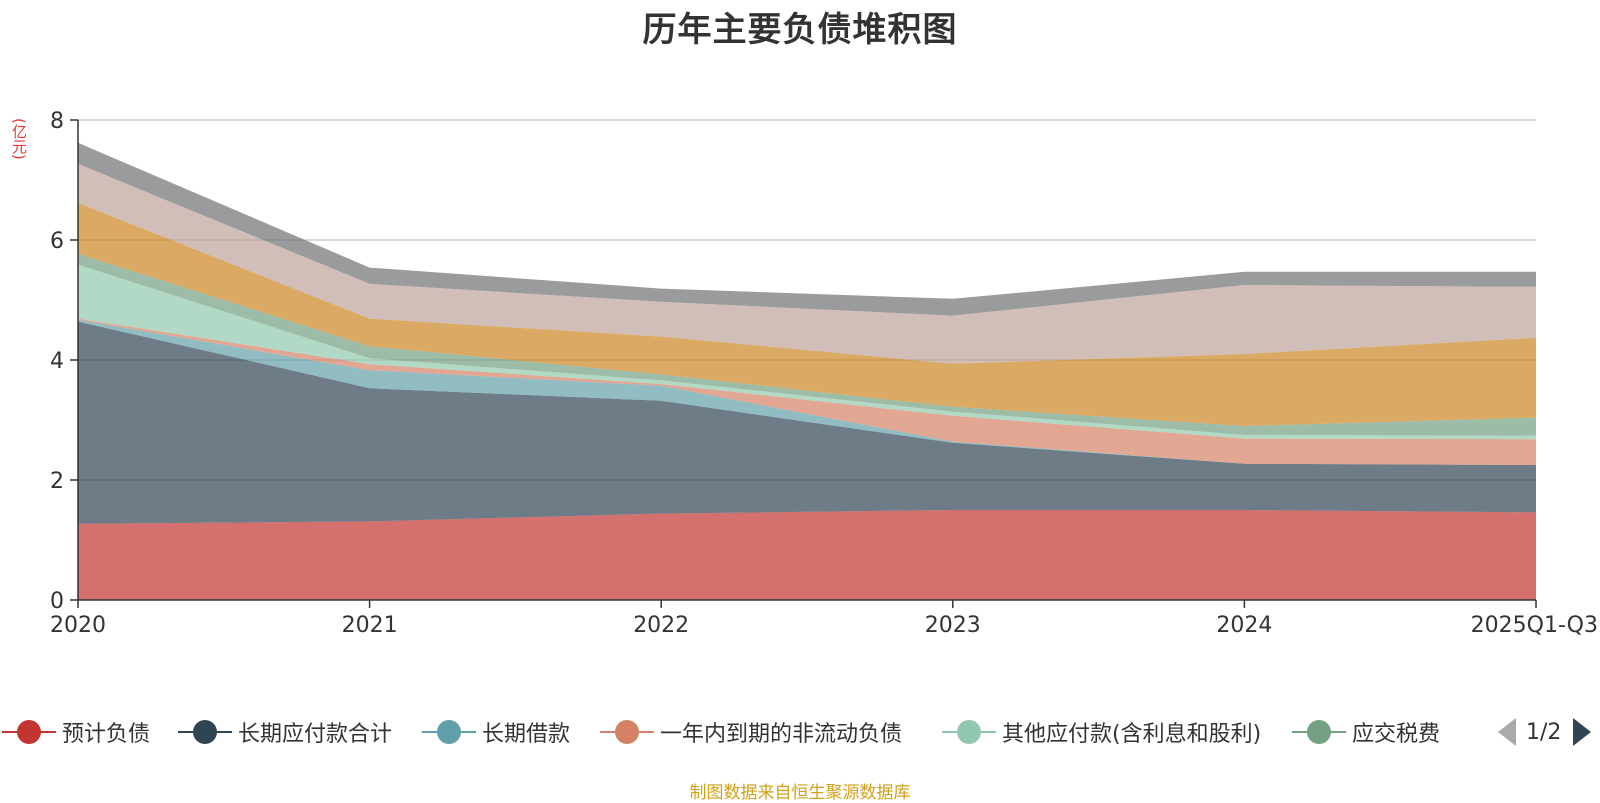  I want to click on legend-item-5: 其他应付款(含利息和股利), so click(1100, 732).